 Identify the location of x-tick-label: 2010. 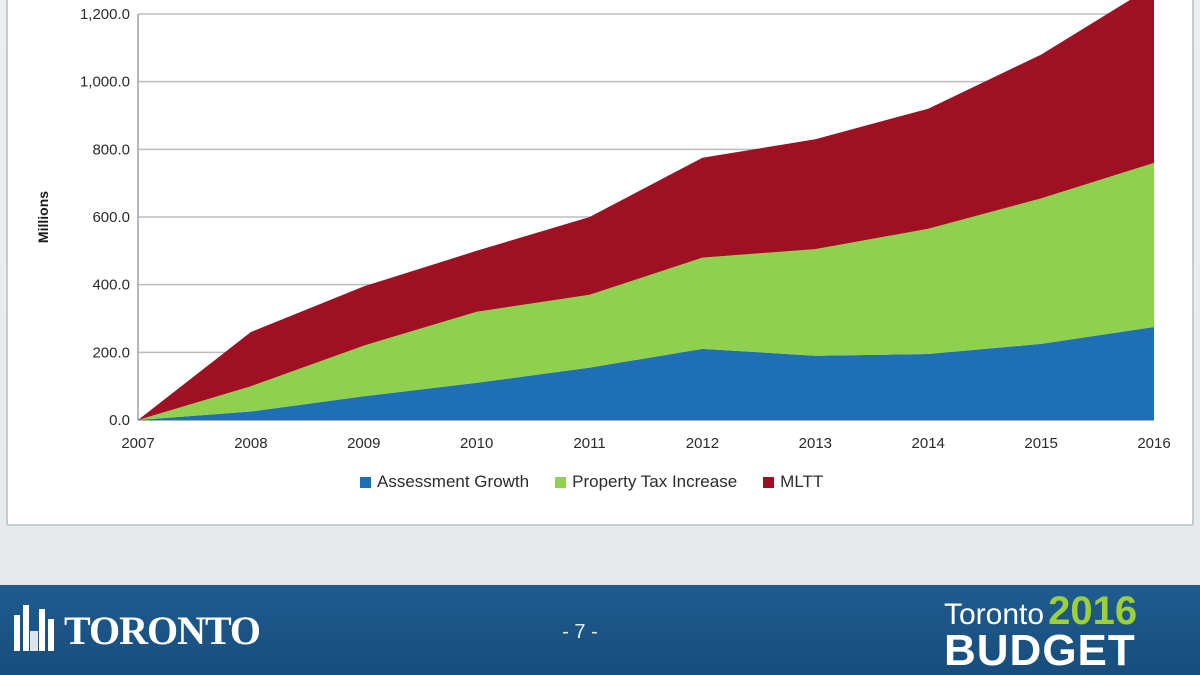
(476, 443).